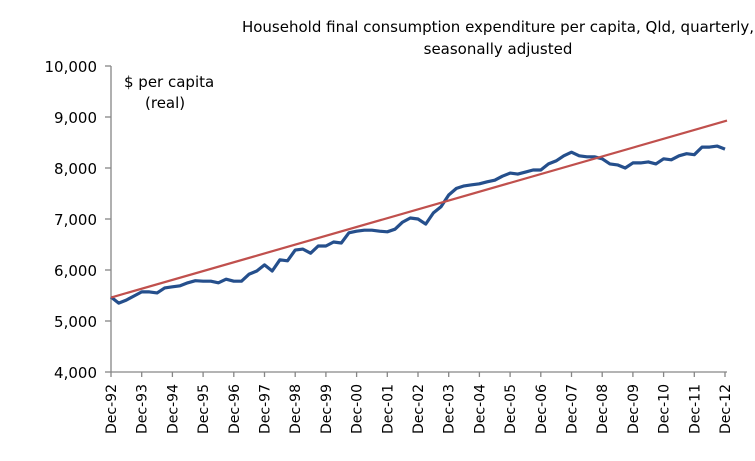 This screenshot has width=755, height=461. What do you see at coordinates (266, 409) in the screenshot?
I see `x-tick-label: Dec-97` at bounding box center [266, 409].